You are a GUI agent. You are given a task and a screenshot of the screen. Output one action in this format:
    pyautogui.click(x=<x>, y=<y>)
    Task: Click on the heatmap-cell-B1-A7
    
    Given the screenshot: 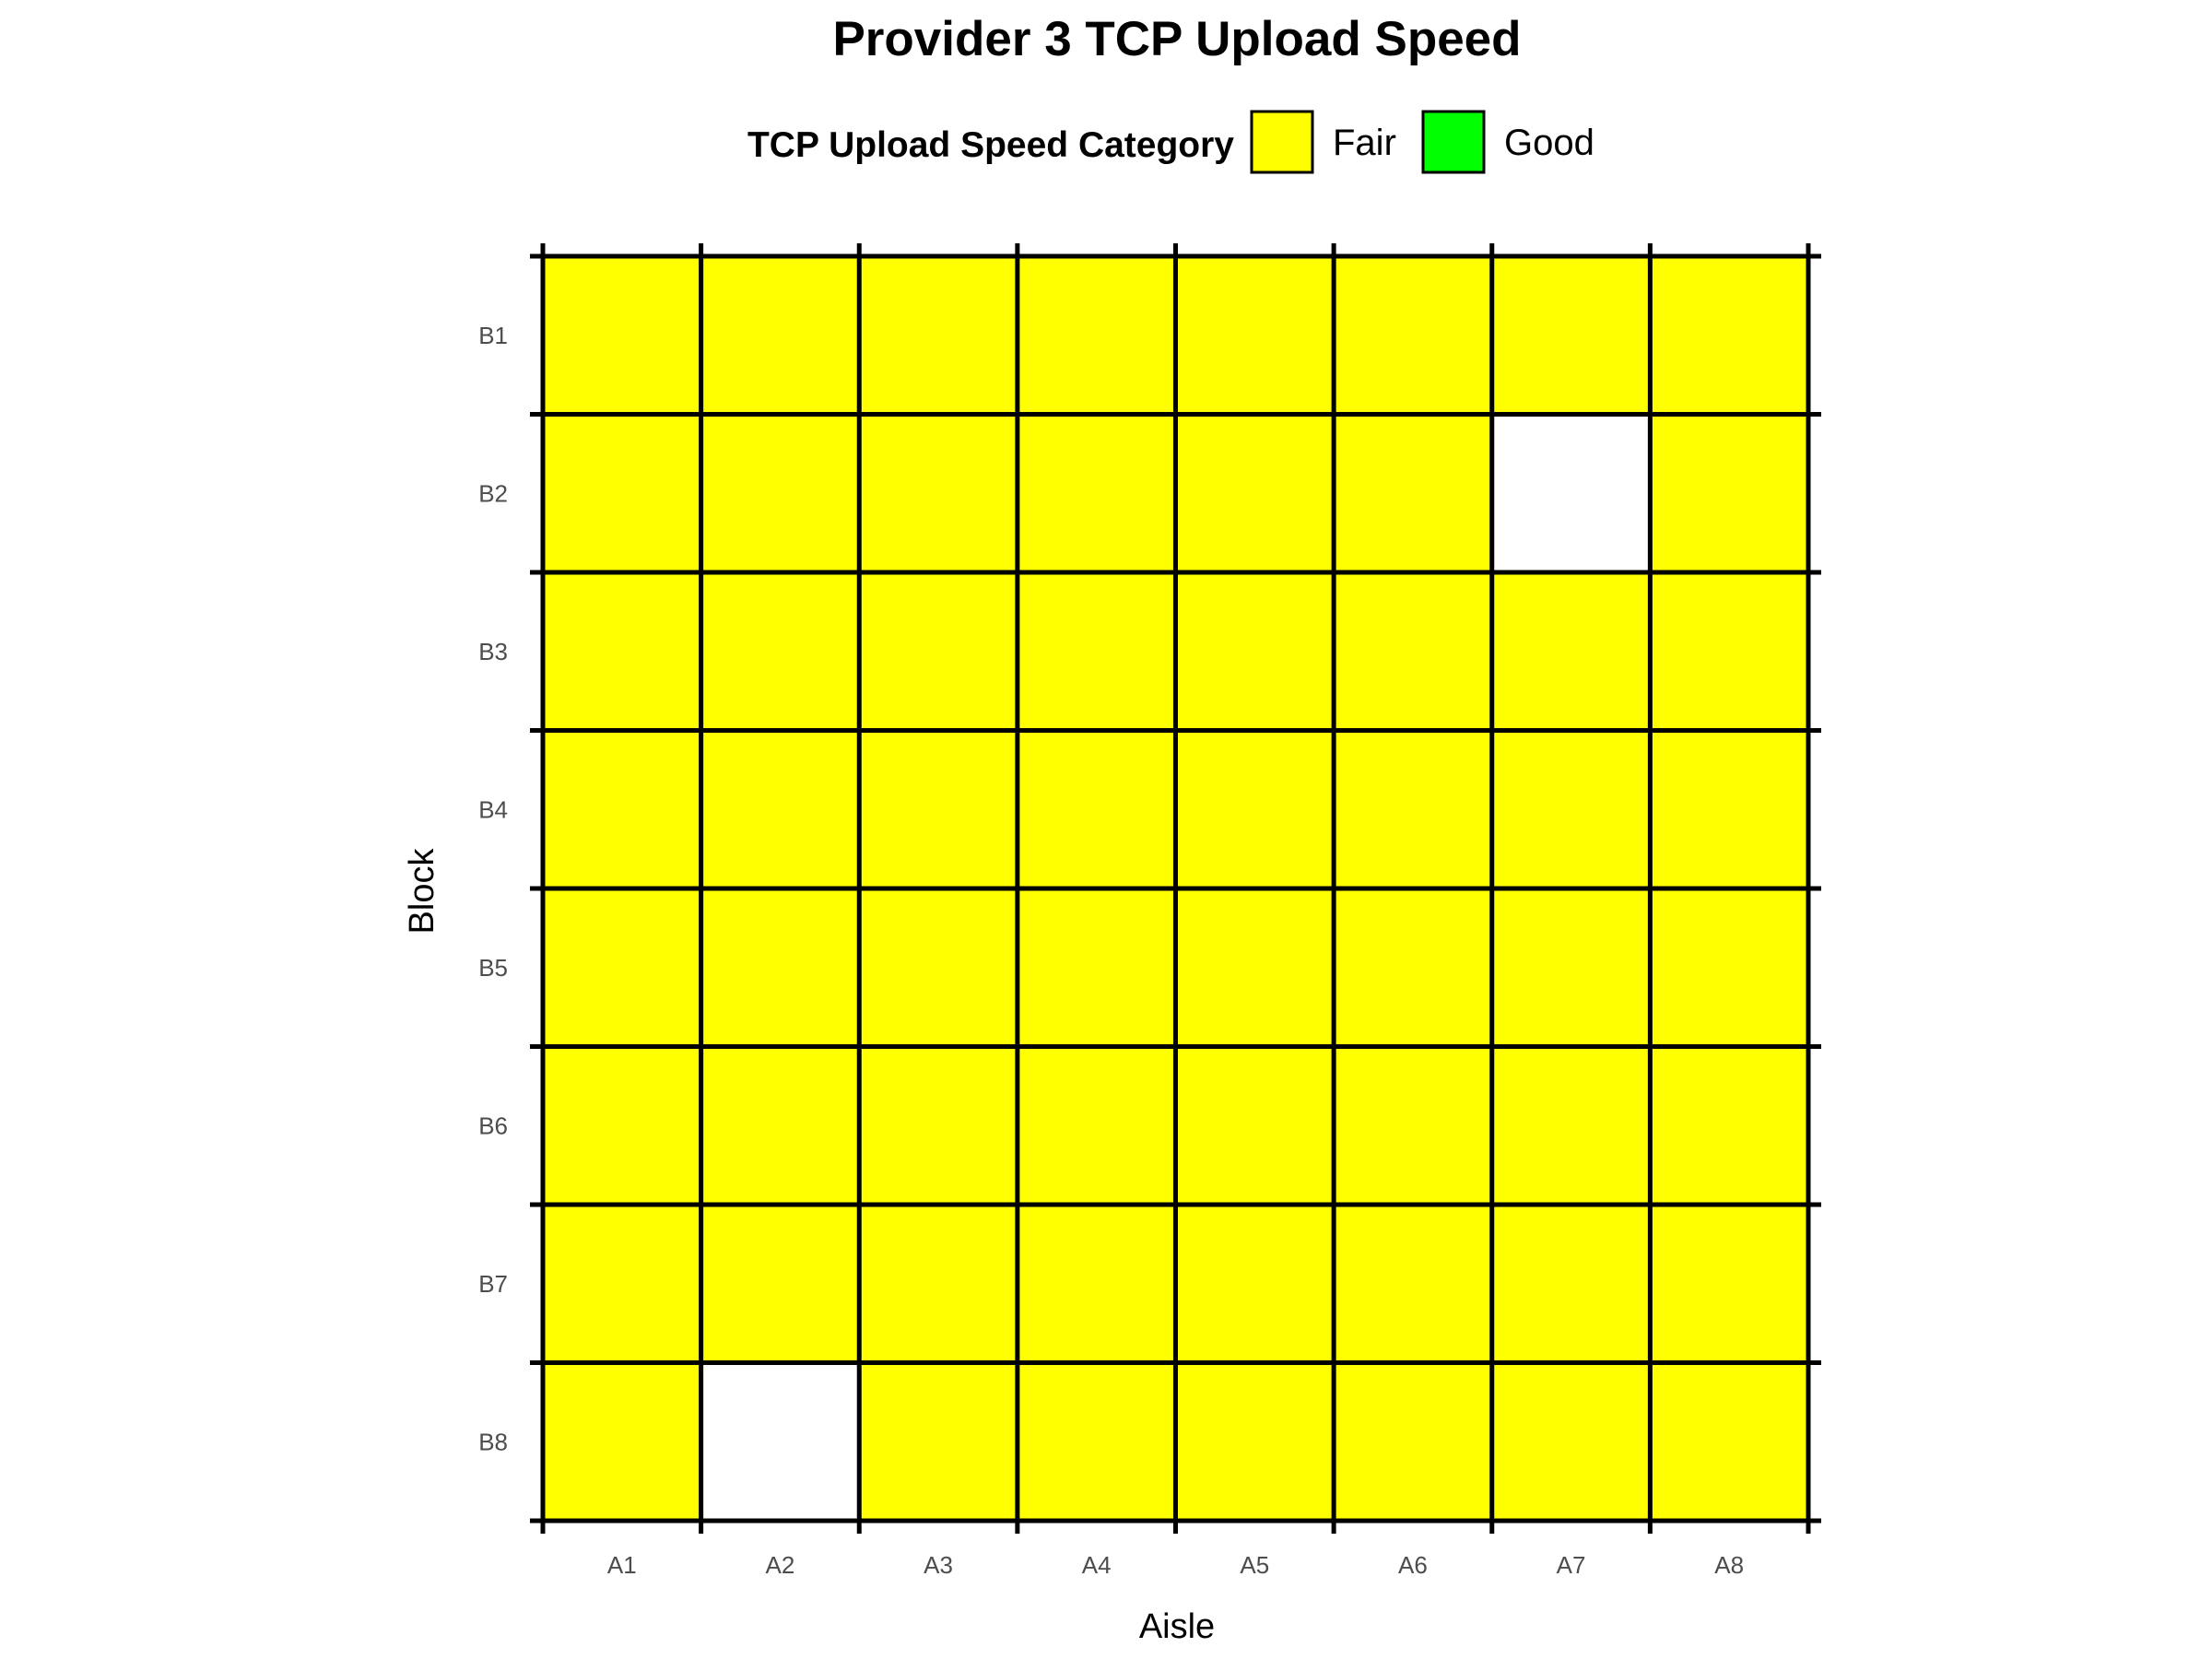 What is the action you would take?
    pyautogui.click(x=1571, y=335)
    